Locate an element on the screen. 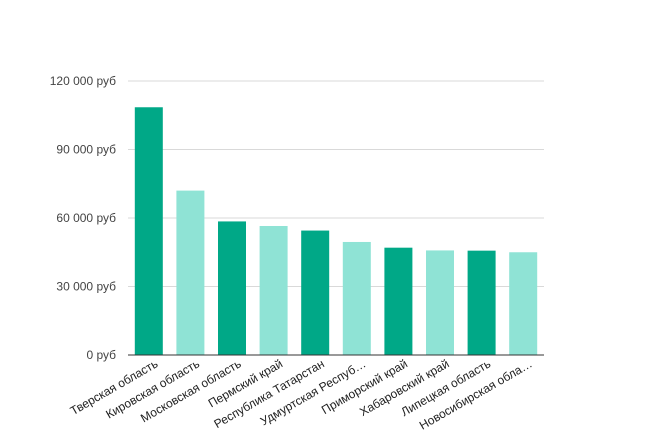 The width and height of the screenshot is (668, 437). y-tick-label: 0 руб is located at coordinates (101, 355).